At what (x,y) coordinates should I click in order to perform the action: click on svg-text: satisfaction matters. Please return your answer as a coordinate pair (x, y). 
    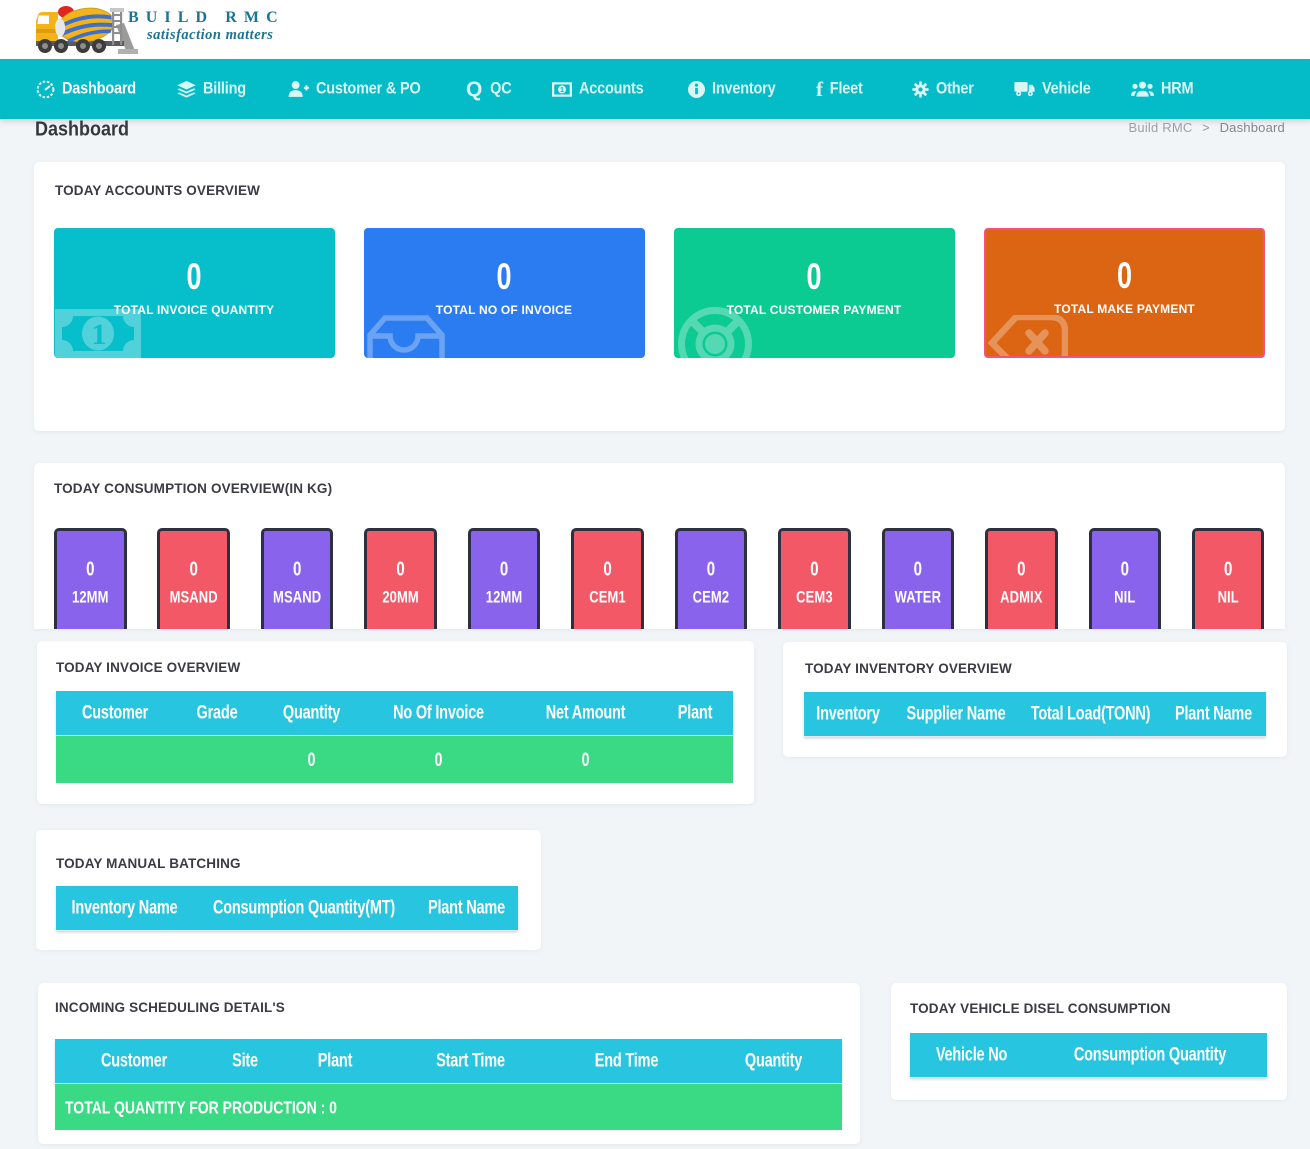
    Looking at the image, I should click on (209, 35).